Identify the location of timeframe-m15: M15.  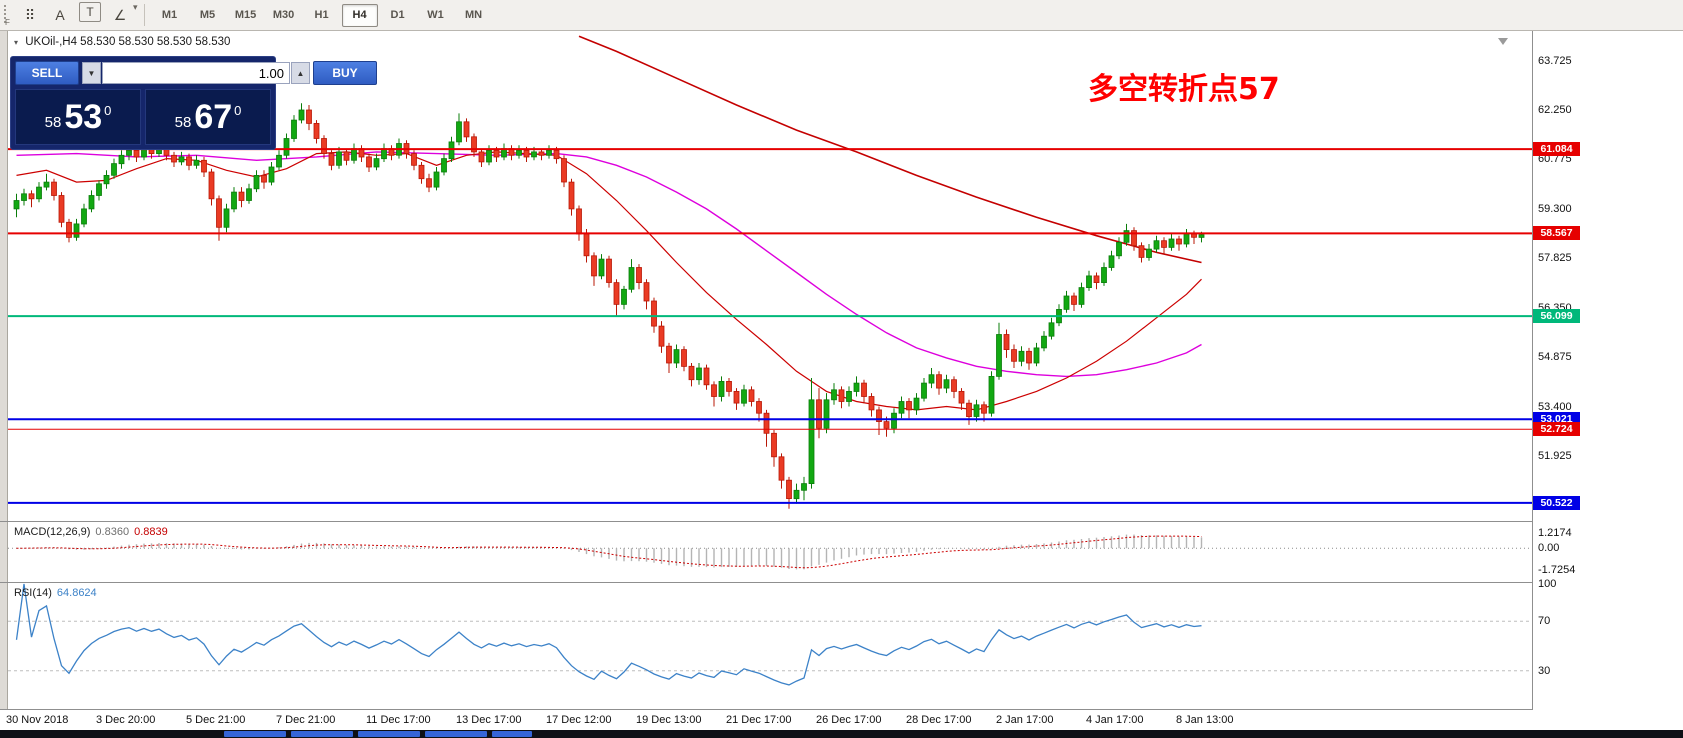
(245, 15).